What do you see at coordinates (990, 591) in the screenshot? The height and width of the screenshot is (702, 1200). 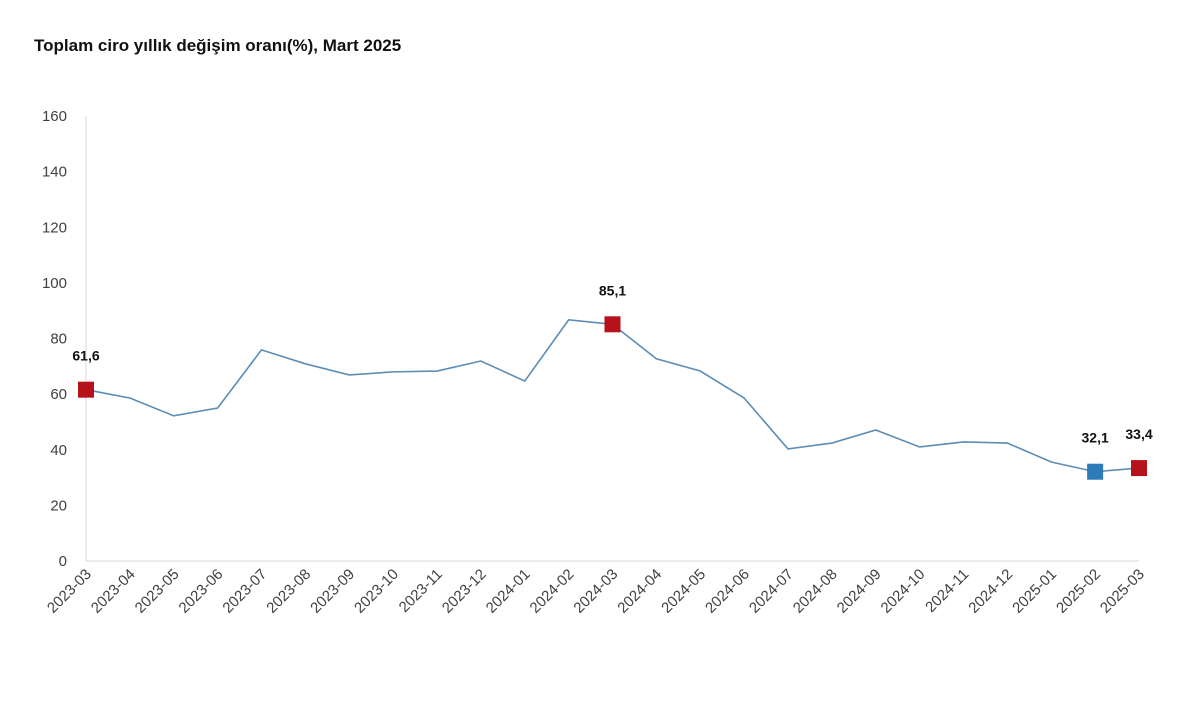 I see `x-tick-label: 2024-12` at bounding box center [990, 591].